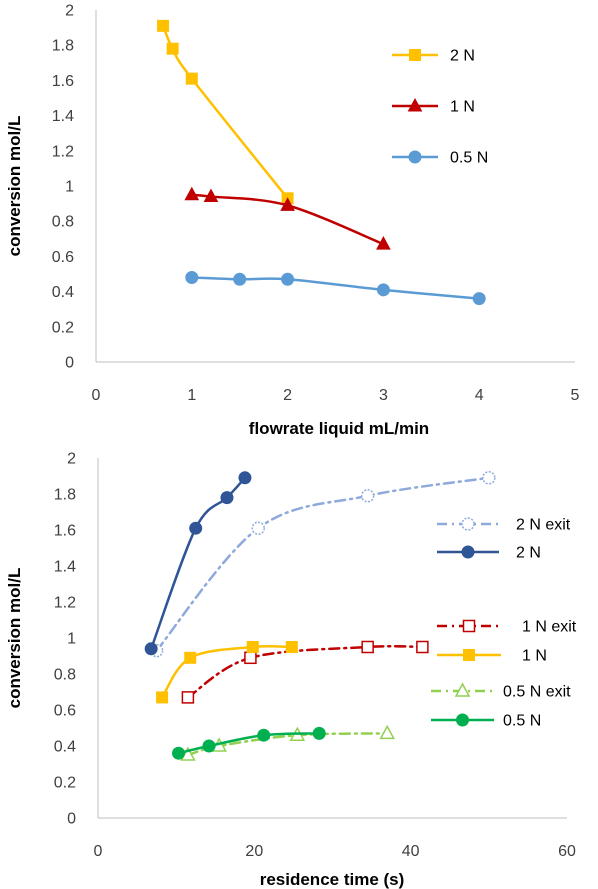 The image size is (598, 889). Describe the element at coordinates (287, 395) in the screenshot. I see `x-tick-label: 2` at that location.